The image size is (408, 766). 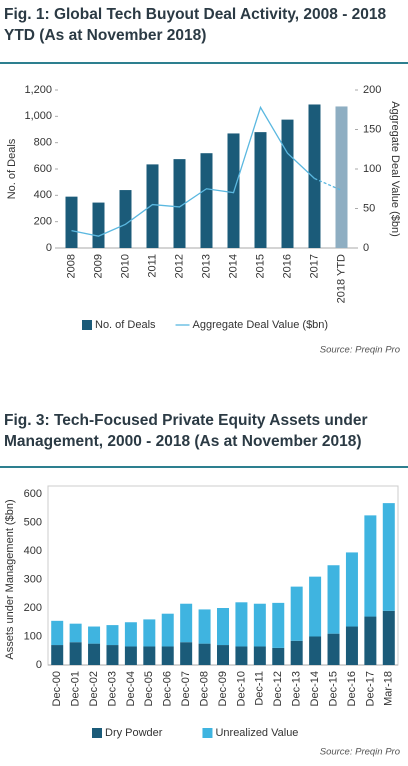 I want to click on y-tick-label: 1,200, so click(x=38, y=90).